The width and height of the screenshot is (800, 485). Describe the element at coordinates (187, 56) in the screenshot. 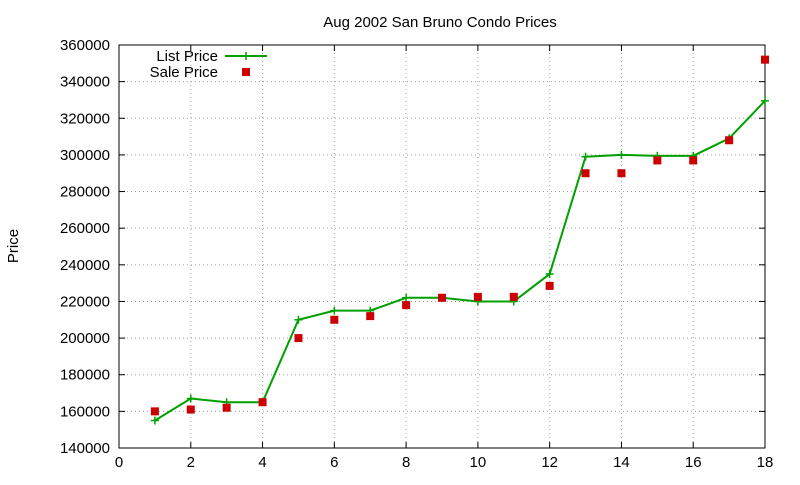

I see `legend-label: List Price` at that location.